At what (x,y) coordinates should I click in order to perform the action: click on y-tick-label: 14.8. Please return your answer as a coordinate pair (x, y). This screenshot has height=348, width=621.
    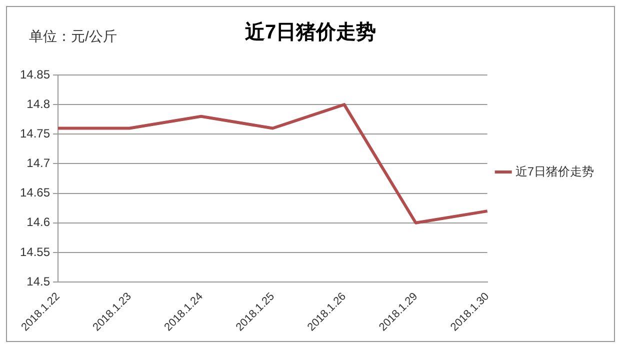
    Looking at the image, I should click on (38, 103).